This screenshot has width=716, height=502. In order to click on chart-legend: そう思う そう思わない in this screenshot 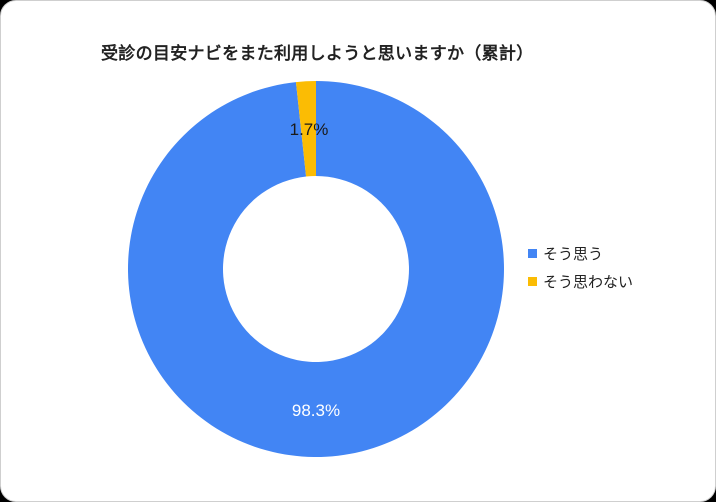, I will do `click(580, 267)`.